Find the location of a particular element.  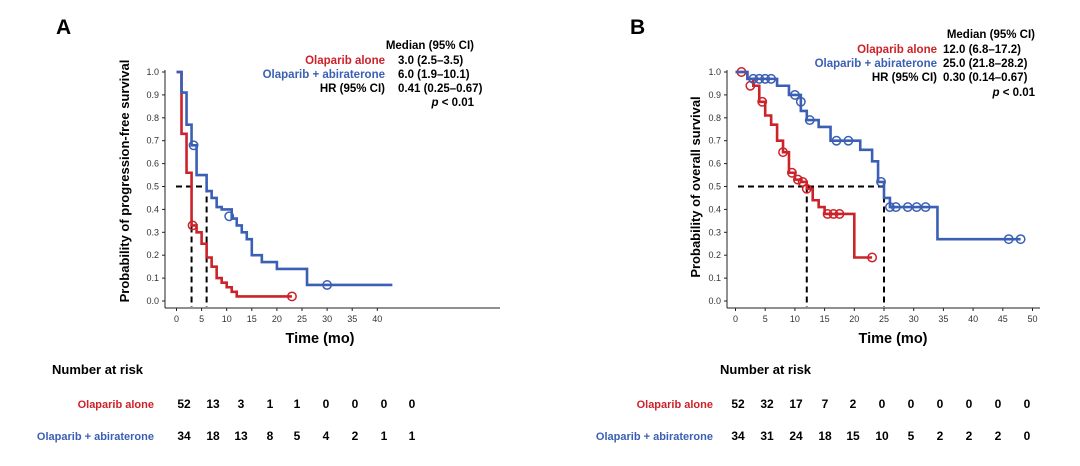

panel-a-y-tick-label: 0.5 is located at coordinates (152, 187).